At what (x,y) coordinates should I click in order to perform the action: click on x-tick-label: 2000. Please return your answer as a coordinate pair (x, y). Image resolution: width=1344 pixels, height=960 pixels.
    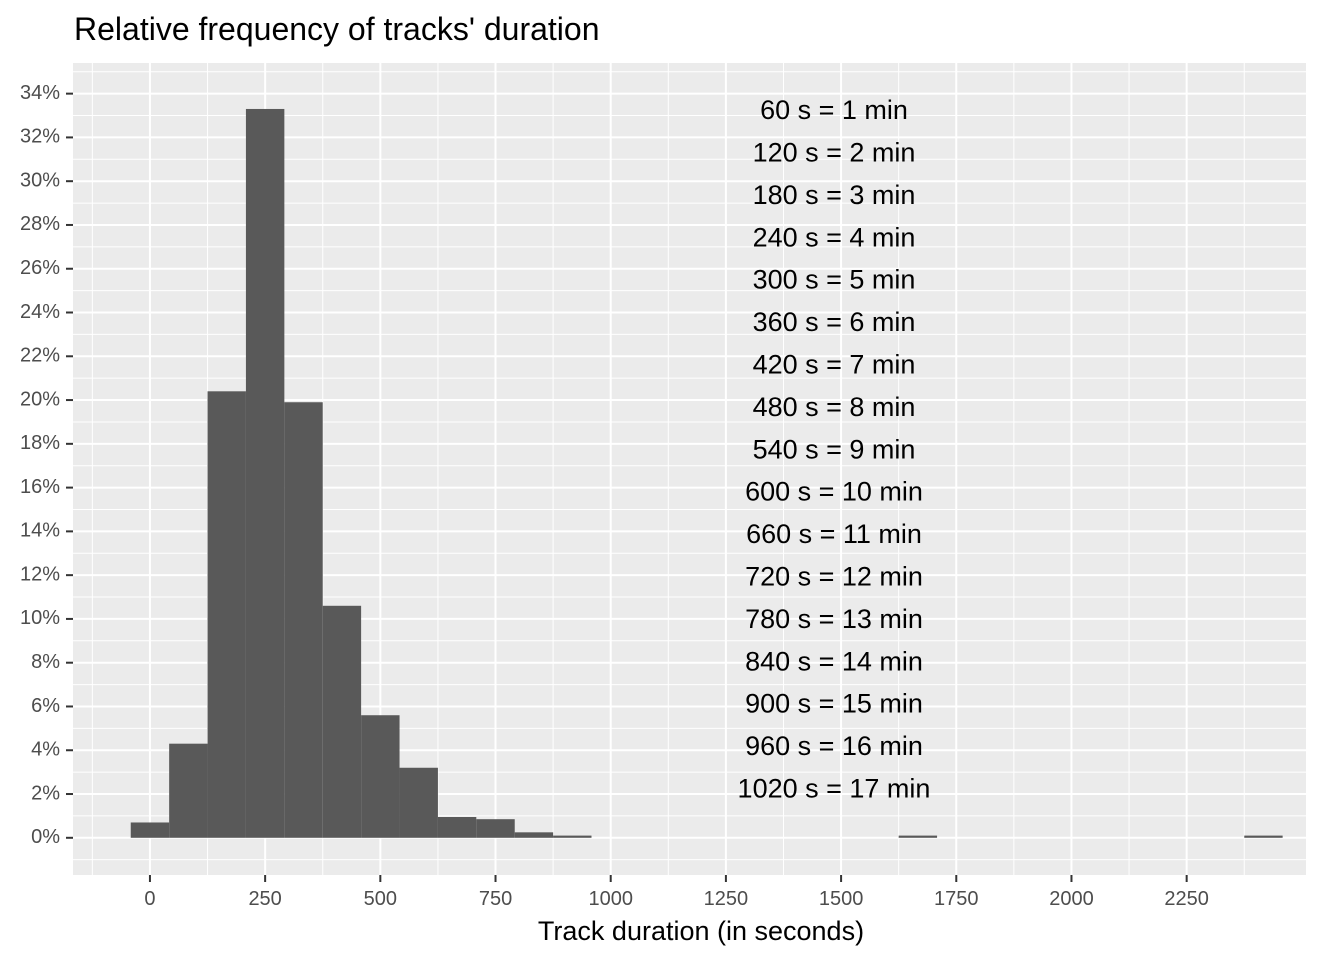
    Looking at the image, I should click on (1071, 899).